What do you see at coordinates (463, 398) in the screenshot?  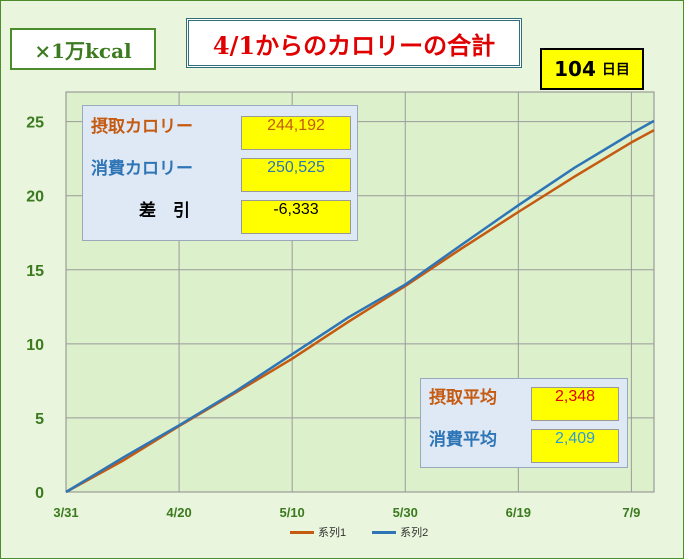 I see `intake-average-label: 摂取平均` at bounding box center [463, 398].